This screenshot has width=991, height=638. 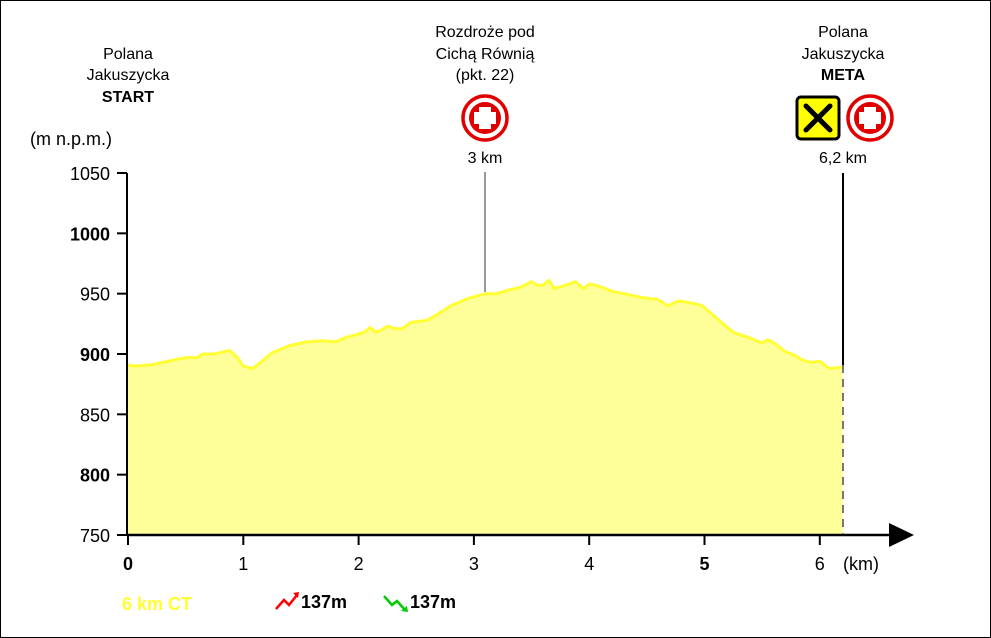 I want to click on waypoint-finish-name-line-1: Polana, so click(x=843, y=32).